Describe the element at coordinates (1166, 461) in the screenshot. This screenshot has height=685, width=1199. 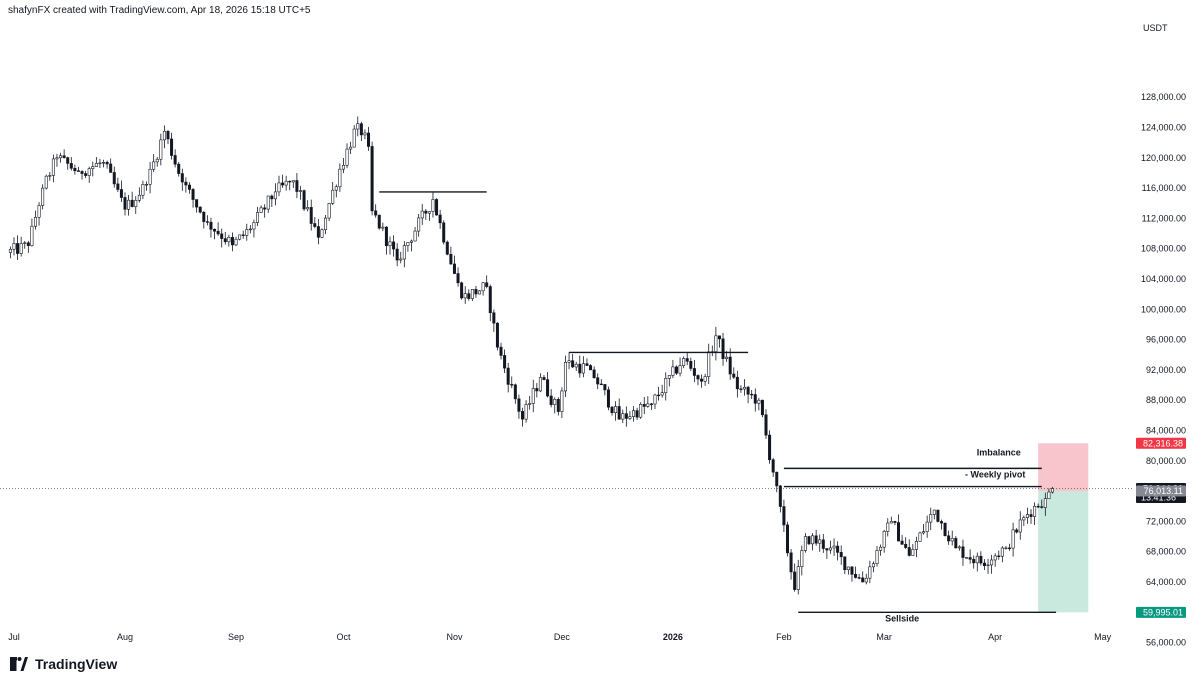
I see `y-tick-label: 80,000.00` at that location.